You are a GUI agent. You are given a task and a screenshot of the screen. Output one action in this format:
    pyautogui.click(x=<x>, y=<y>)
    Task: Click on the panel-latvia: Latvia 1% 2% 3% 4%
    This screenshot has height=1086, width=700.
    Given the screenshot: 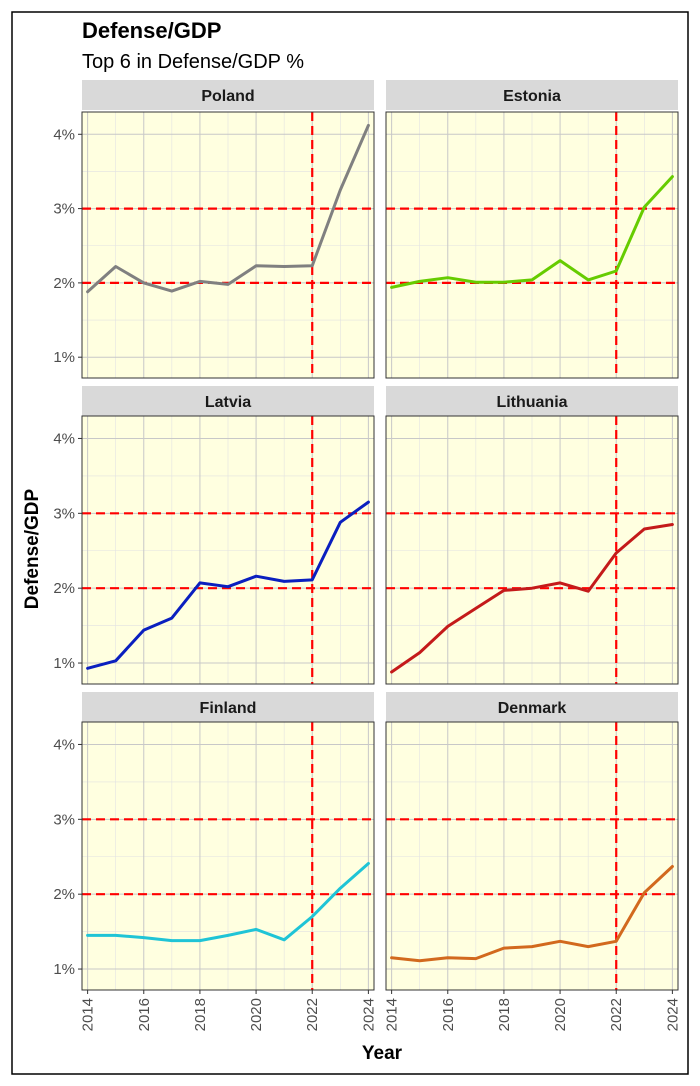 What is the action you would take?
    pyautogui.click(x=214, y=535)
    